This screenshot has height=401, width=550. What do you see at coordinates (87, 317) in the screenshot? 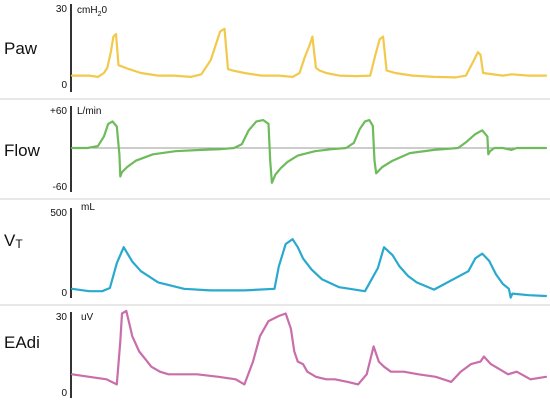
I see `unit-label: uV` at bounding box center [87, 317].